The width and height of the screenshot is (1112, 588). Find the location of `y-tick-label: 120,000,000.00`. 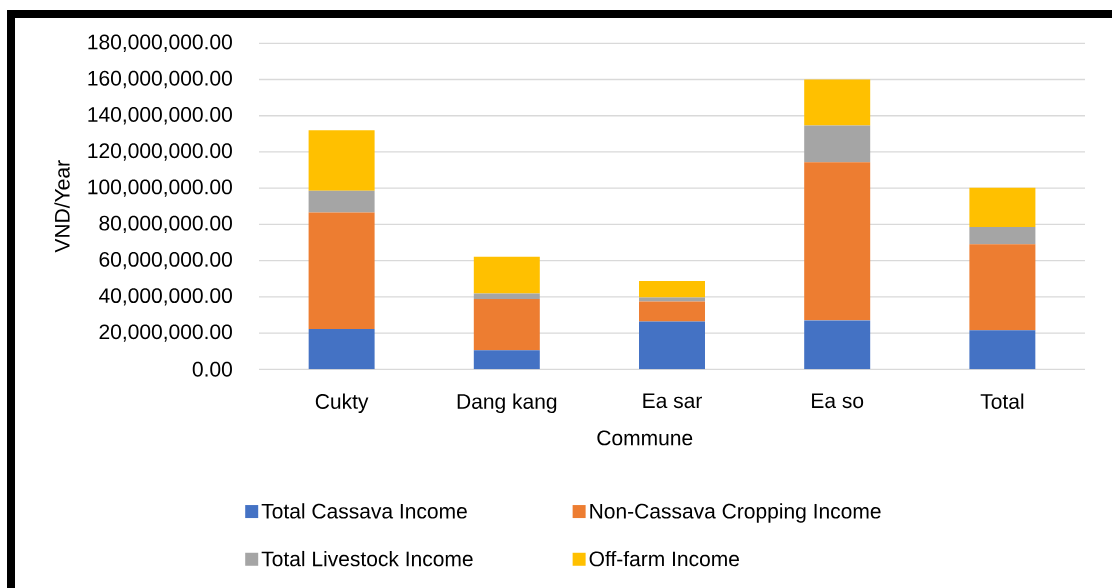

y-tick-label: 120,000,000.00 is located at coordinates (160, 152).